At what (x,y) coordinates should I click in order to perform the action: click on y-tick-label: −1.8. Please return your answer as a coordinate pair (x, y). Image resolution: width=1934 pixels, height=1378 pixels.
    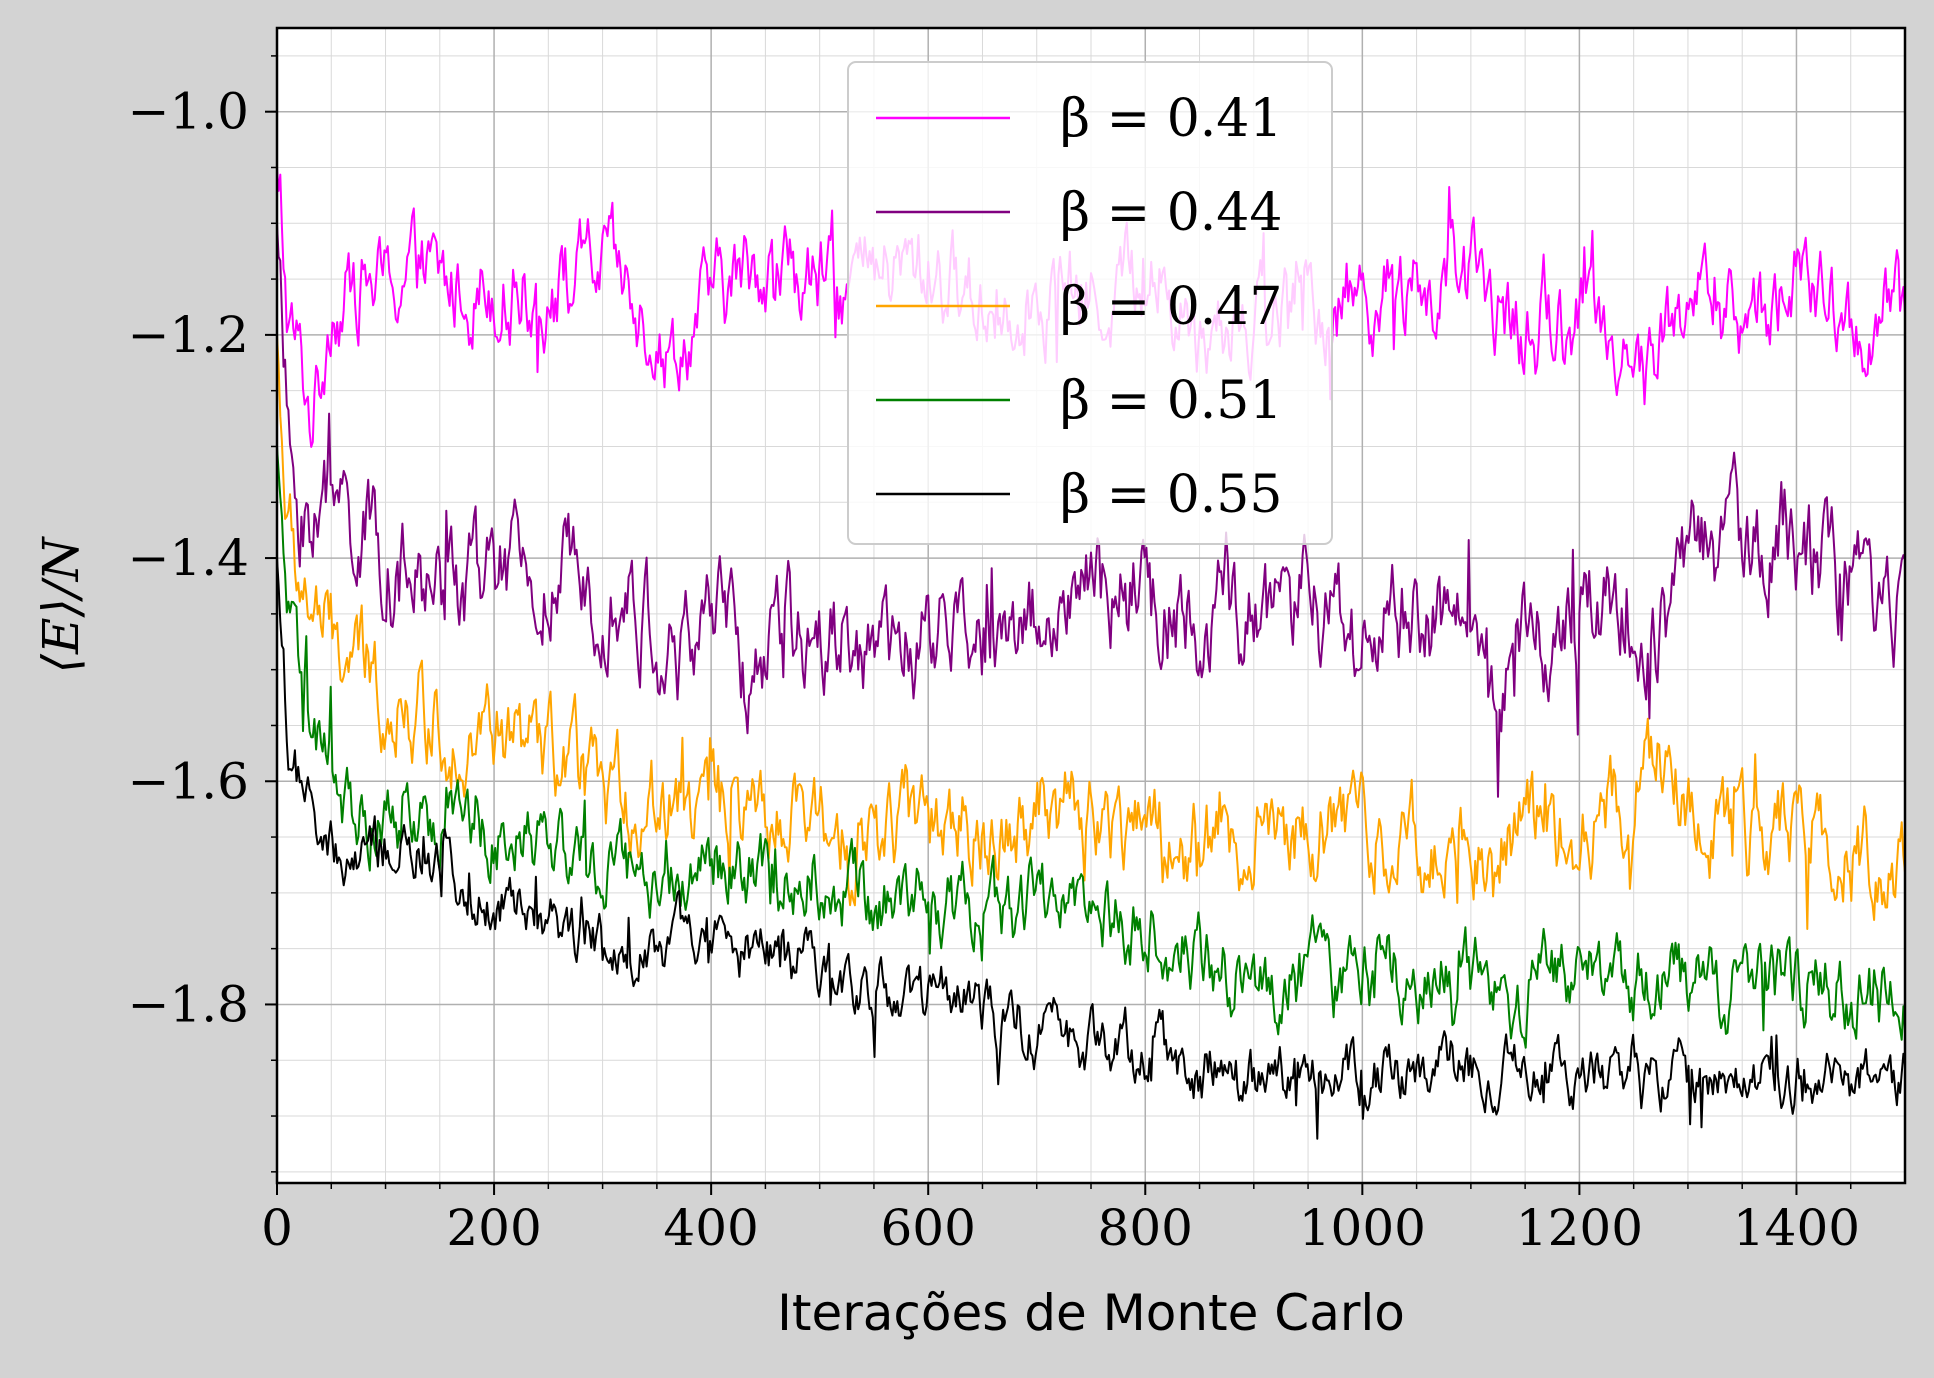
    Looking at the image, I should click on (188, 1004).